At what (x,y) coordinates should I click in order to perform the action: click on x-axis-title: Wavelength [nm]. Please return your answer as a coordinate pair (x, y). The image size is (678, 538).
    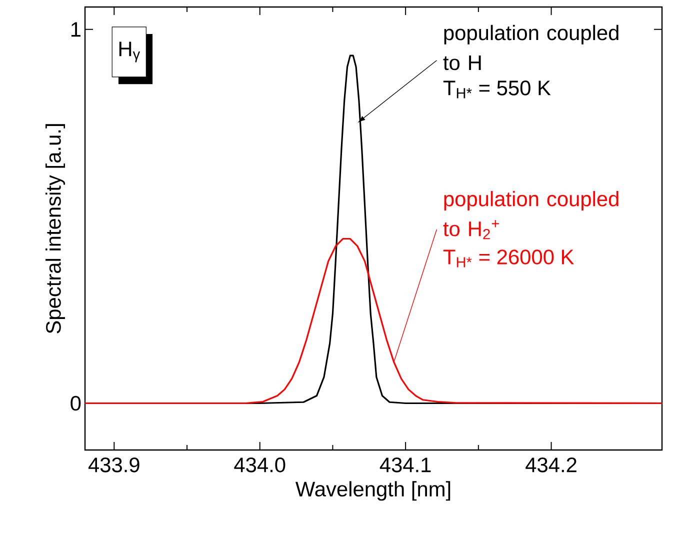
    Looking at the image, I should click on (373, 491).